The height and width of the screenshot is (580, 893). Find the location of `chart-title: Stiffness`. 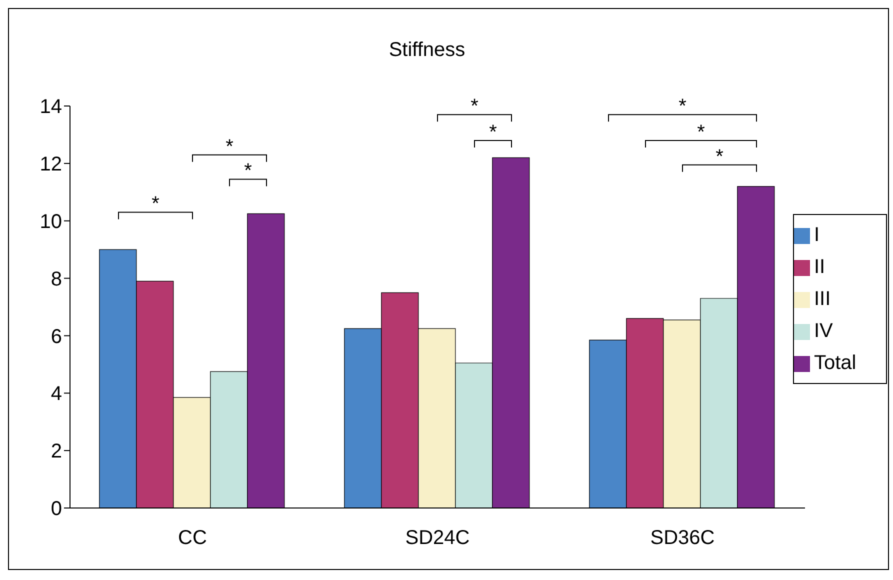

chart-title: Stiffness is located at coordinates (427, 50).